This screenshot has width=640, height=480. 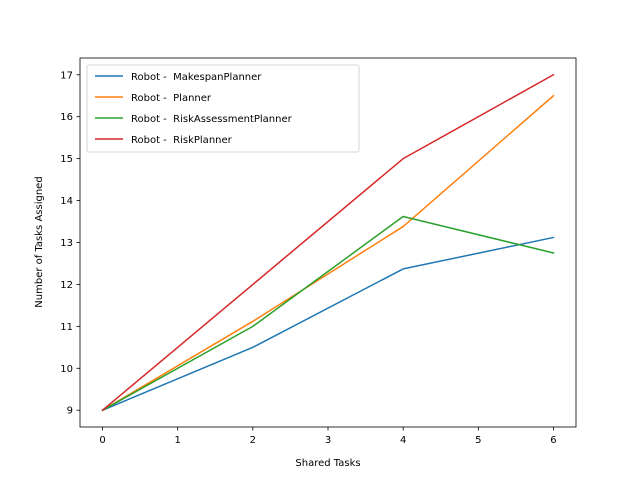 What do you see at coordinates (327, 463) in the screenshot?
I see `x-axis-label: Shared Tasks` at bounding box center [327, 463].